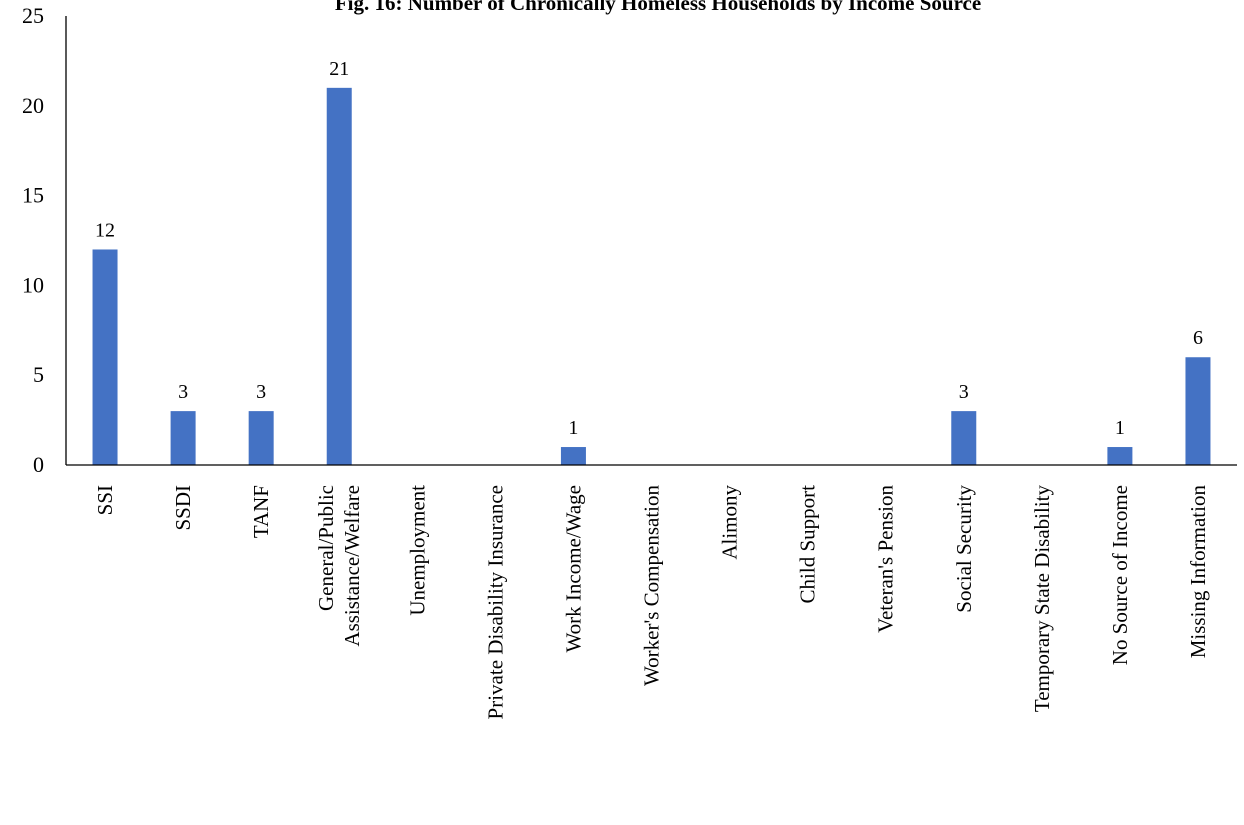 The height and width of the screenshot is (825, 1244). I want to click on x-category-label: SSDI, so click(183, 508).